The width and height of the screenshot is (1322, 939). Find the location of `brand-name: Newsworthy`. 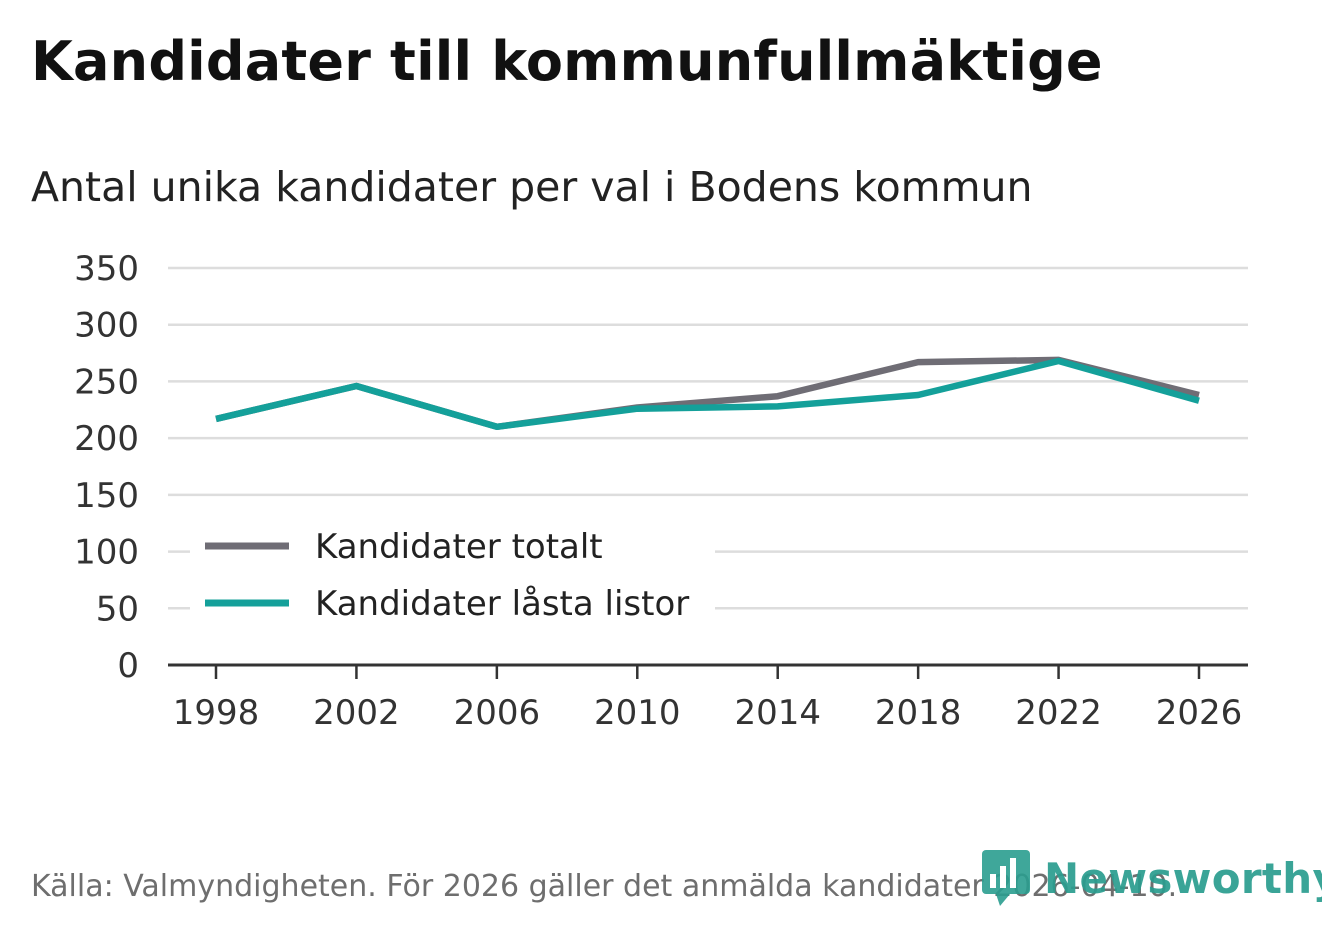

brand-name: Newsworthy is located at coordinates (1183, 878).